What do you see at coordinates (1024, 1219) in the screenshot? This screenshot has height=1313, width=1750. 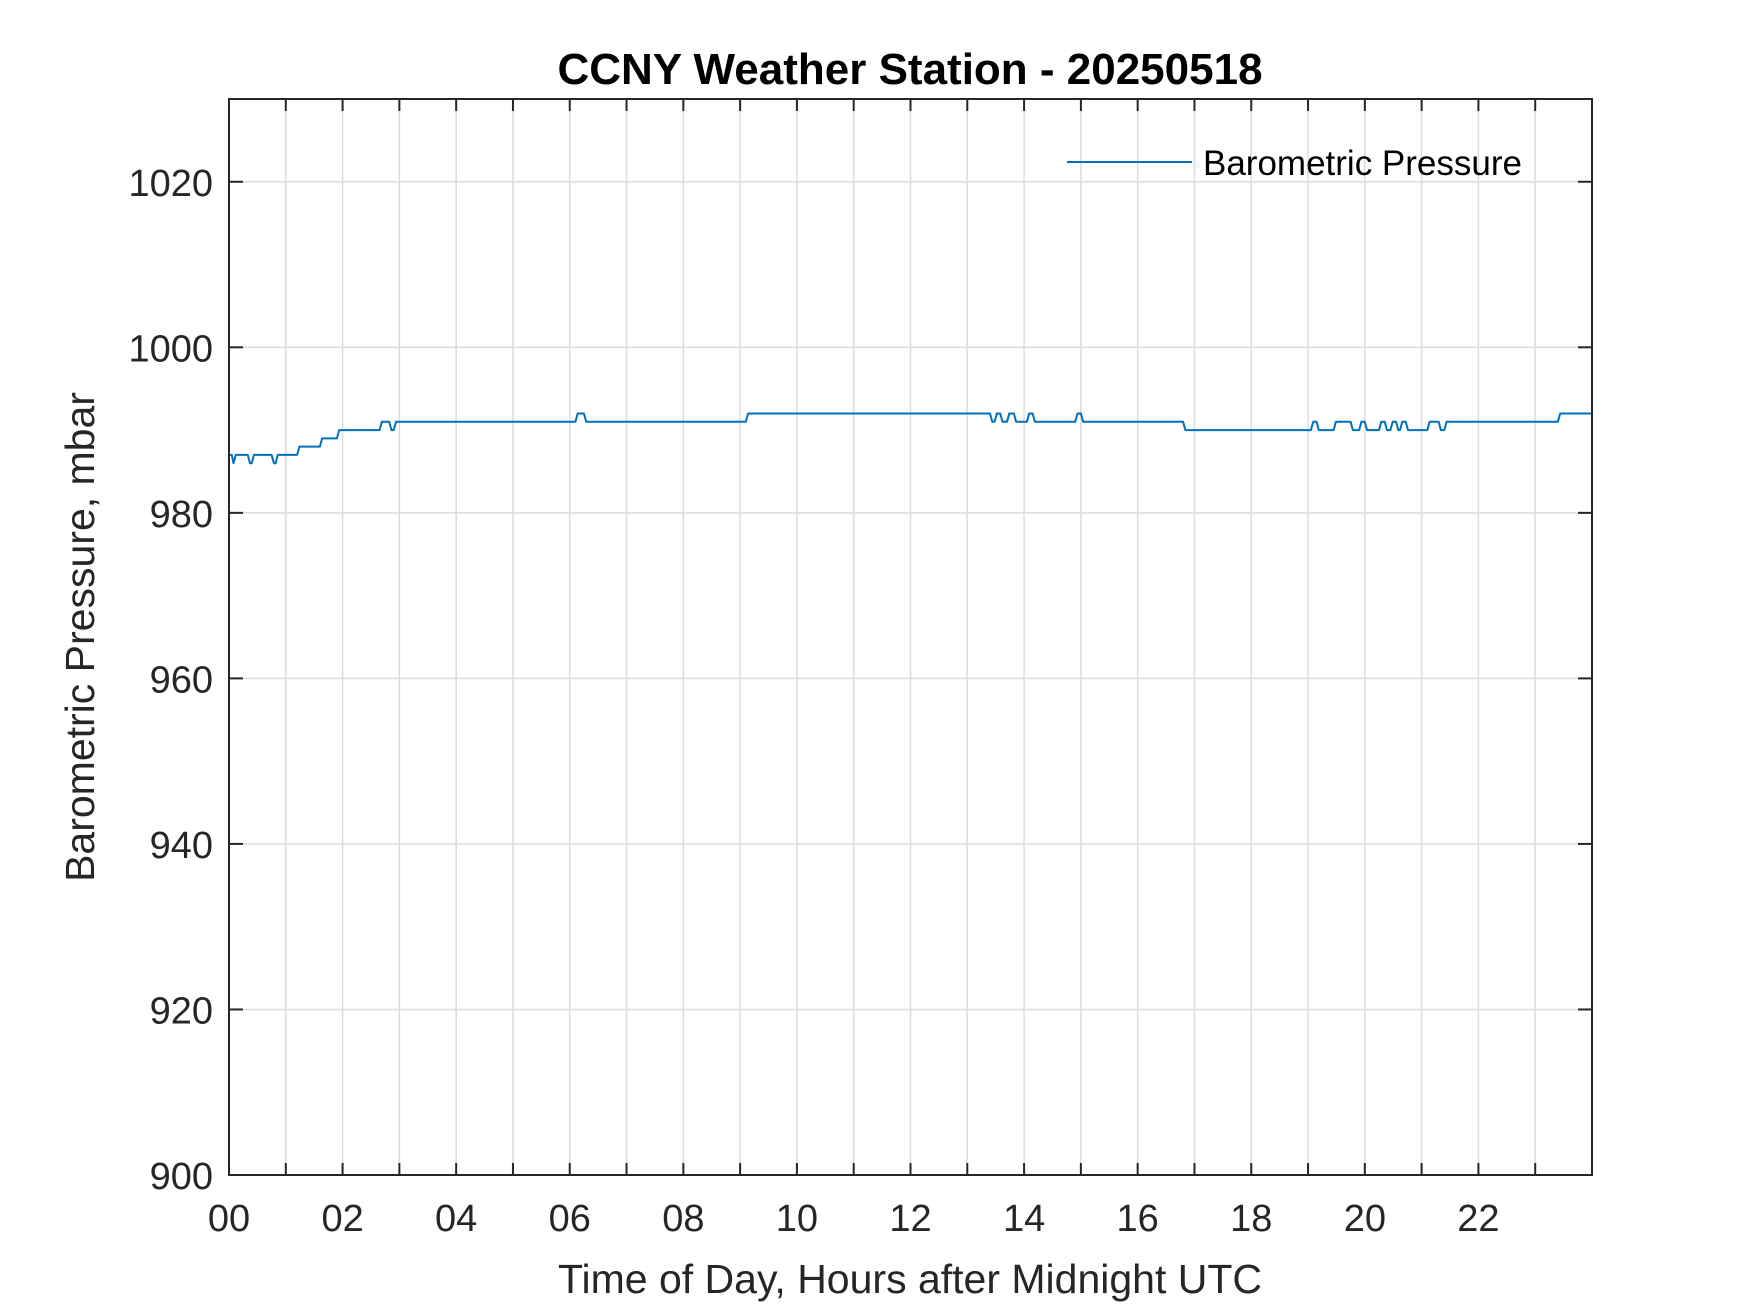 I see `x-tick-label: 14` at bounding box center [1024, 1219].